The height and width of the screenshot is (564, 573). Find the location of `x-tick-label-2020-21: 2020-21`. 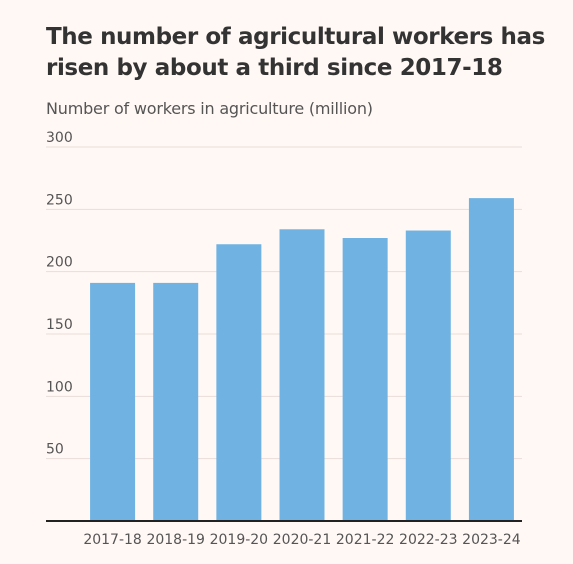

x-tick-label-2020-21: 2020-21 is located at coordinates (302, 540).